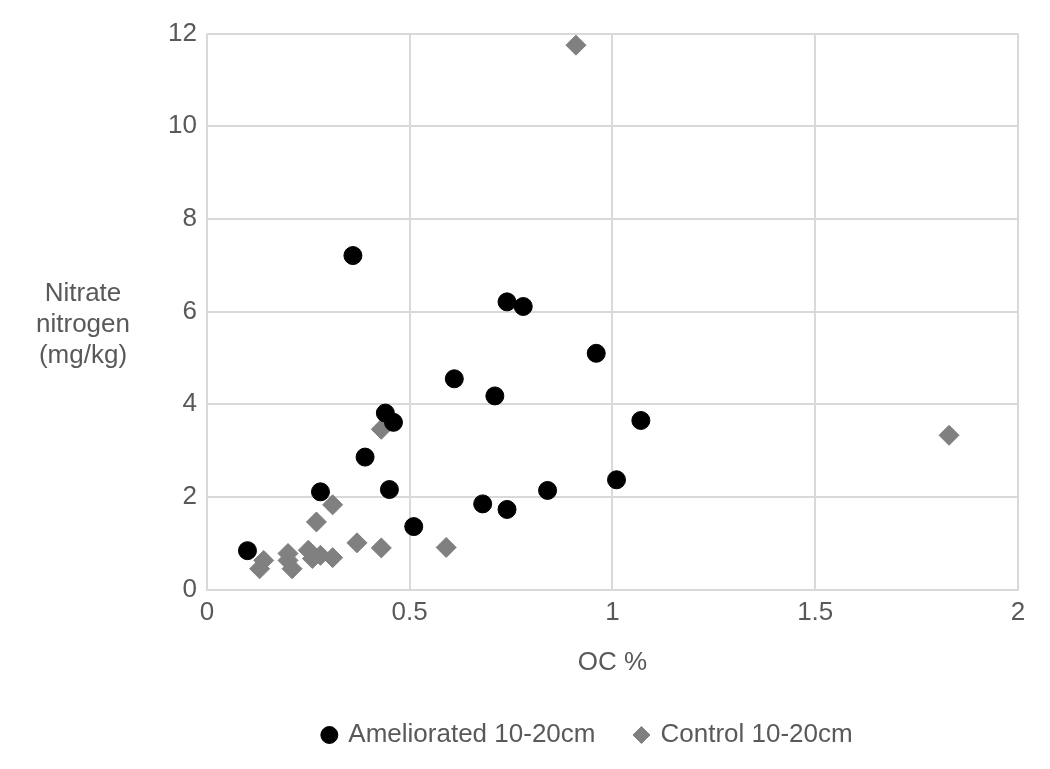 Image resolution: width=1050 pixels, height=769 pixels. What do you see at coordinates (409, 611) in the screenshot?
I see `x-tick-label: 0.5` at bounding box center [409, 611].